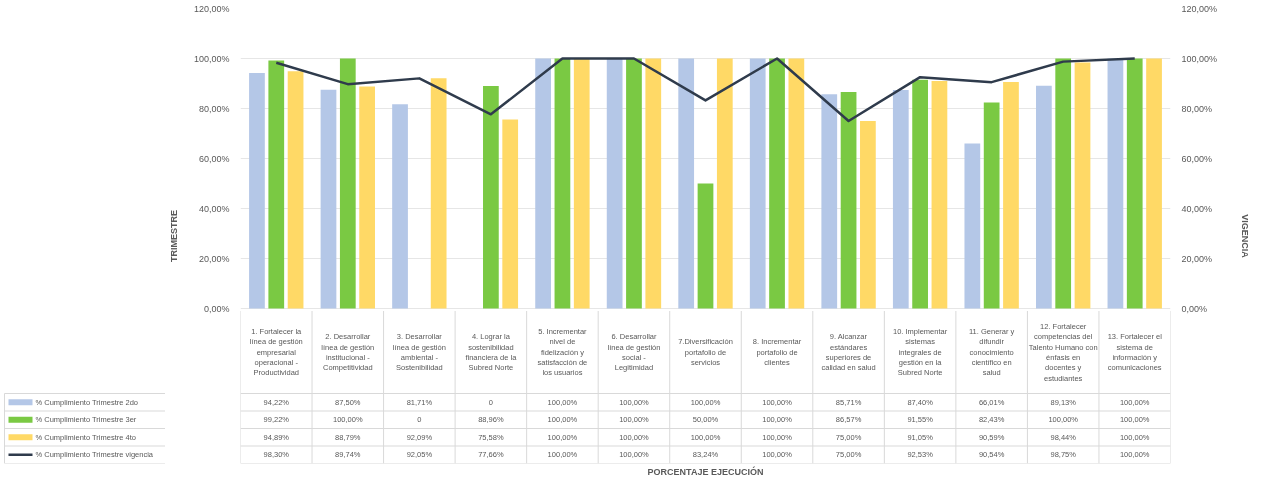 The image size is (1268, 494). What do you see at coordinates (705, 471) in the screenshot?
I see `text: PORCENTAJE EJECUCIÓN` at bounding box center [705, 471].